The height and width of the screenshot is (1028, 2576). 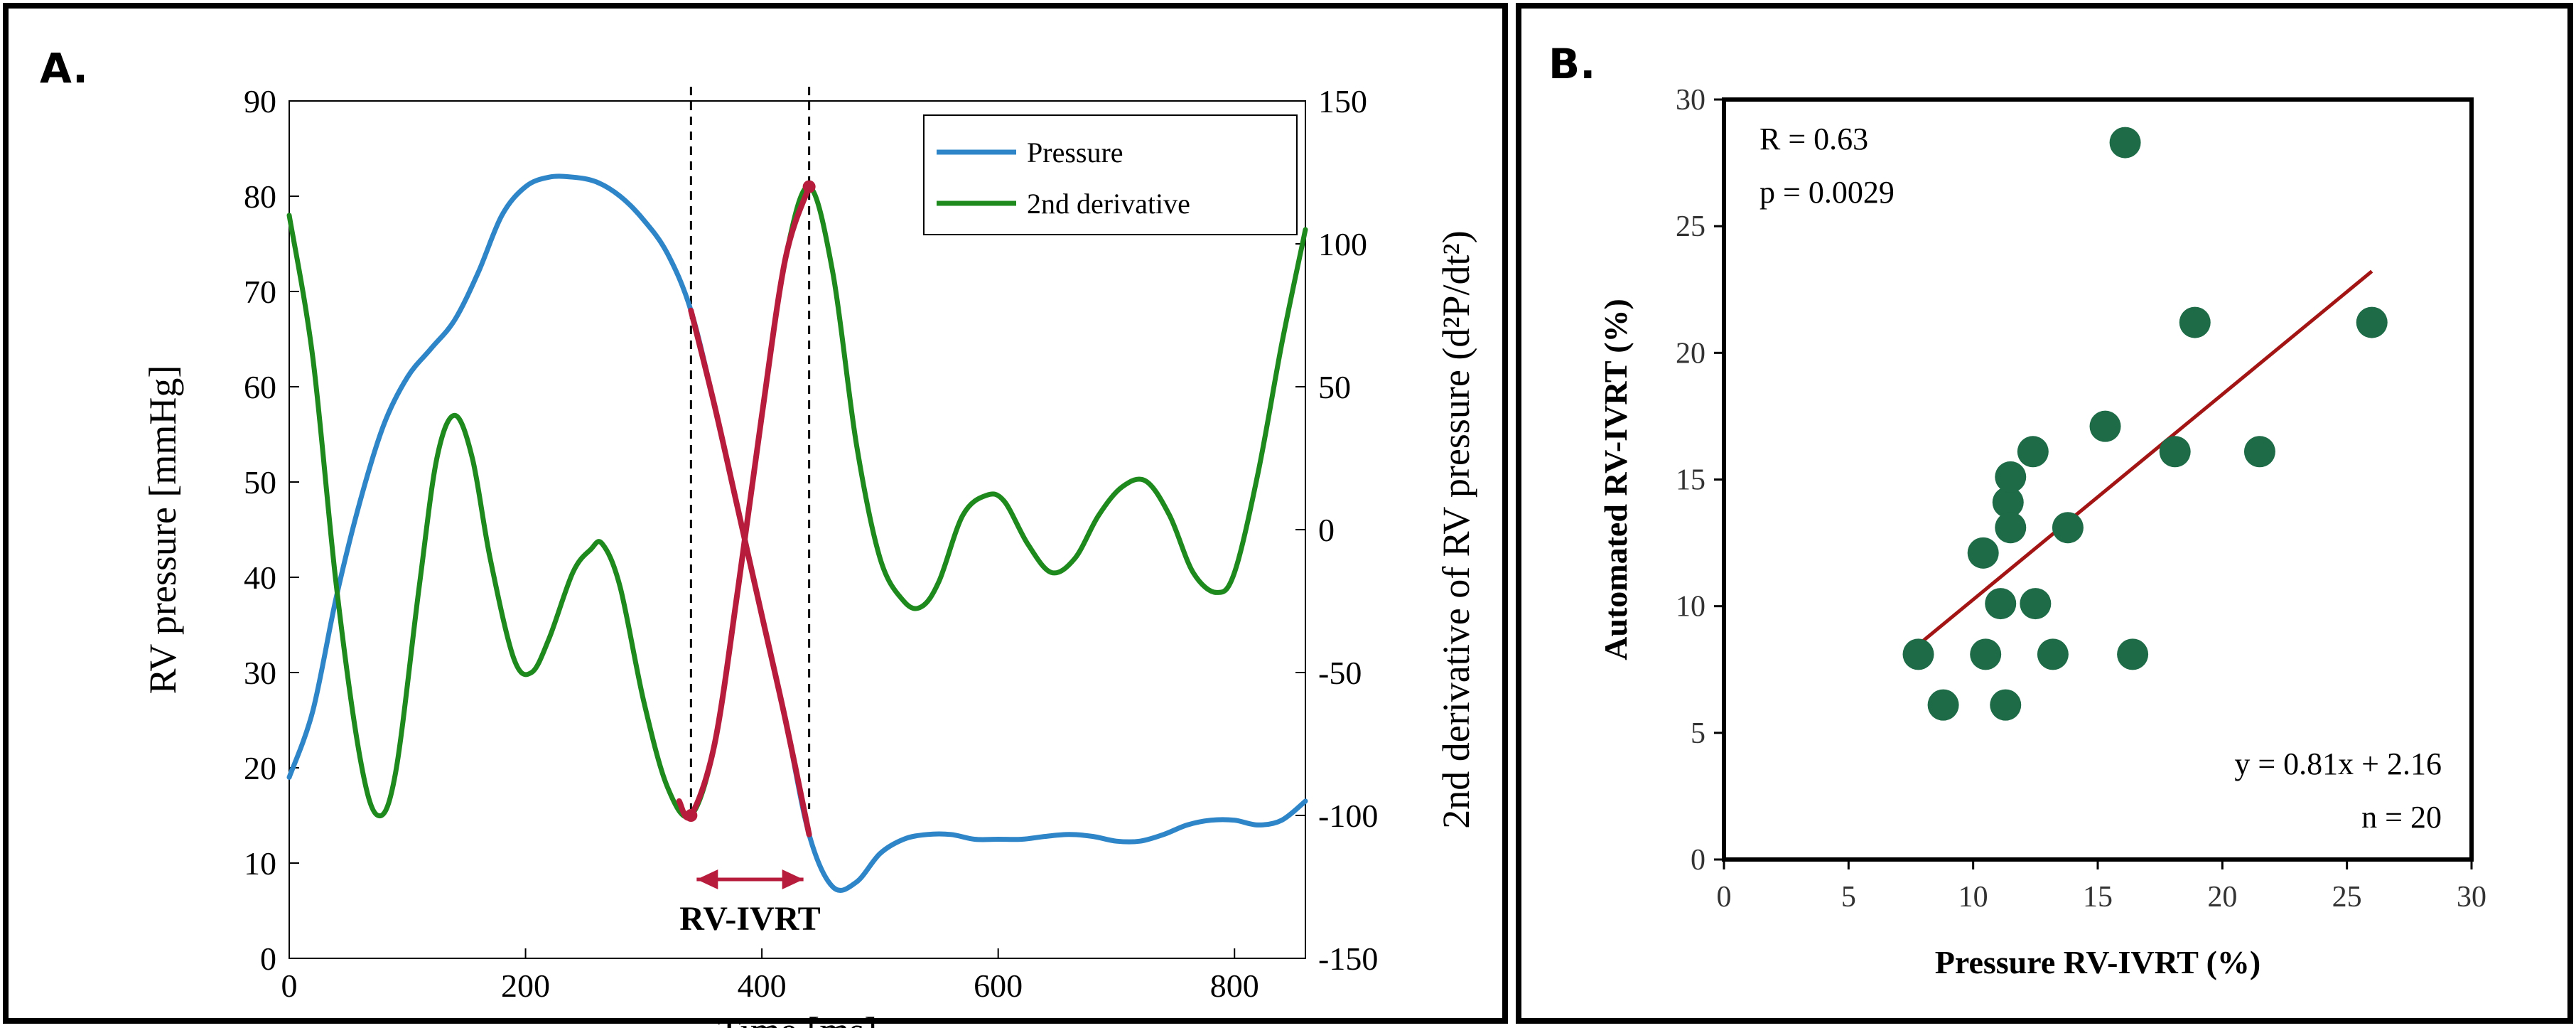 What do you see at coordinates (1690, 354) in the screenshot?
I see `y-tick-label: 20` at bounding box center [1690, 354].